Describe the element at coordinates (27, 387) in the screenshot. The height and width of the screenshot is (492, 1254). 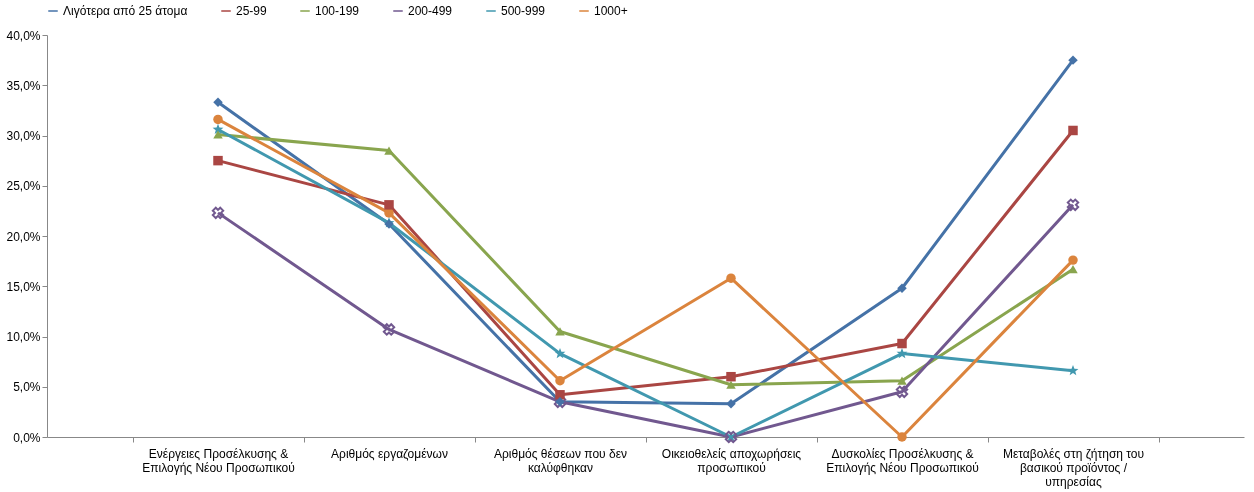
I see `y-tick-label: 5,0%` at that location.